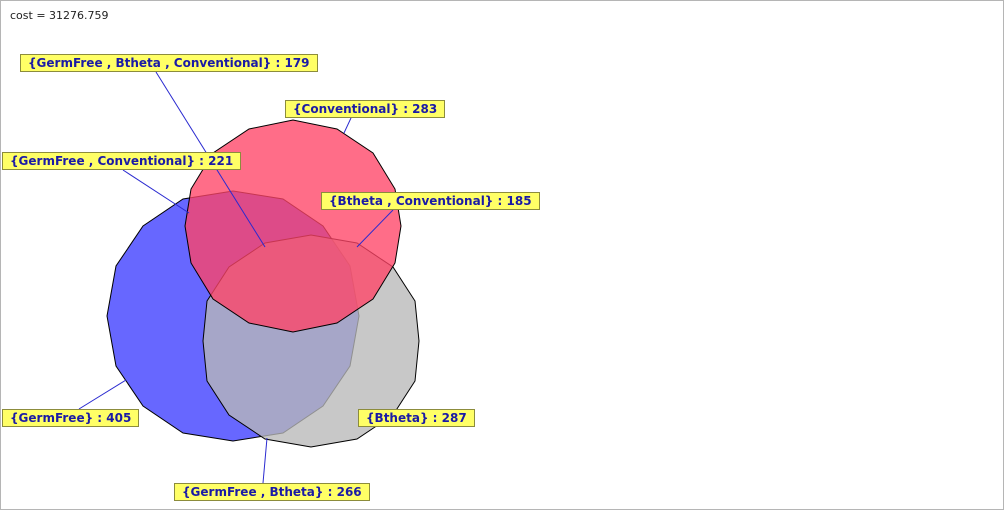 The width and height of the screenshot is (1004, 510). I want to click on leader-conventional, so click(347, 125).